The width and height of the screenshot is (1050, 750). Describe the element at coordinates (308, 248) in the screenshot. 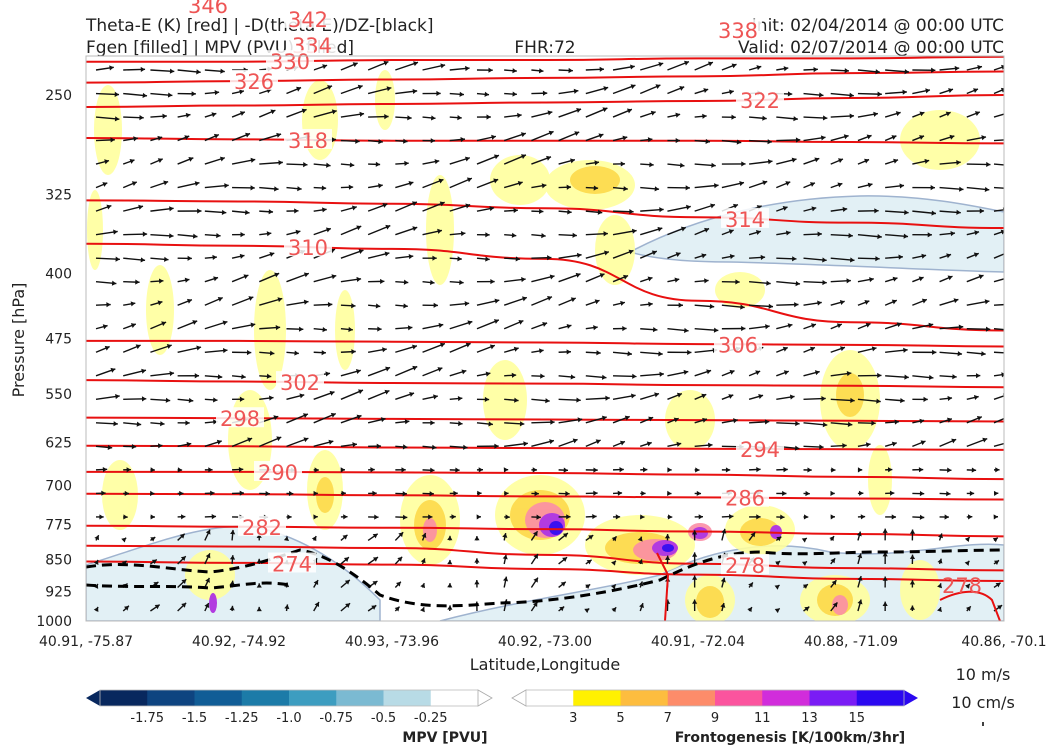

I see `contour-label-310: 310` at that location.